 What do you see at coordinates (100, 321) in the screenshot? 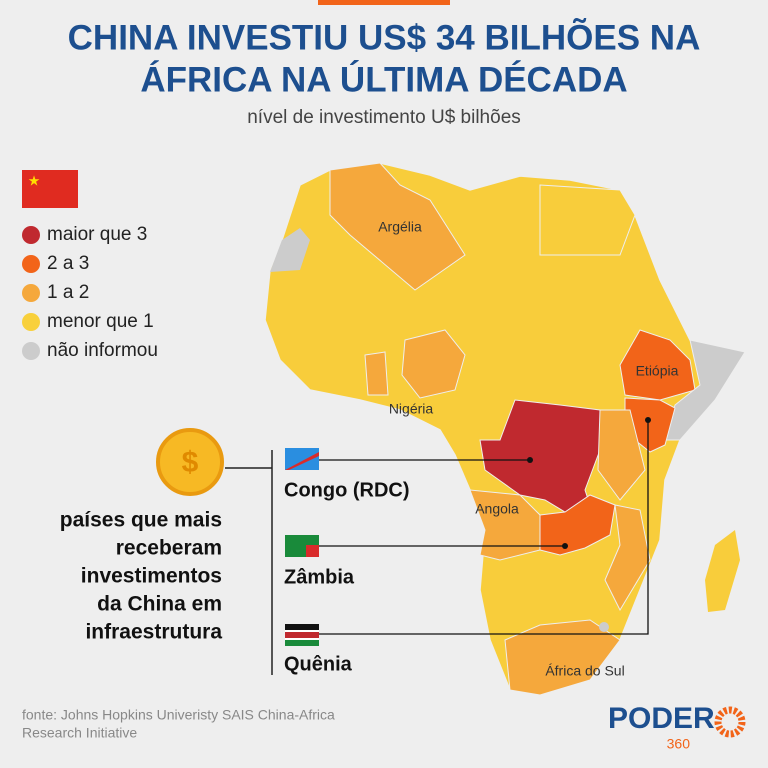
I see `legend-label: menor que 1` at bounding box center [100, 321].